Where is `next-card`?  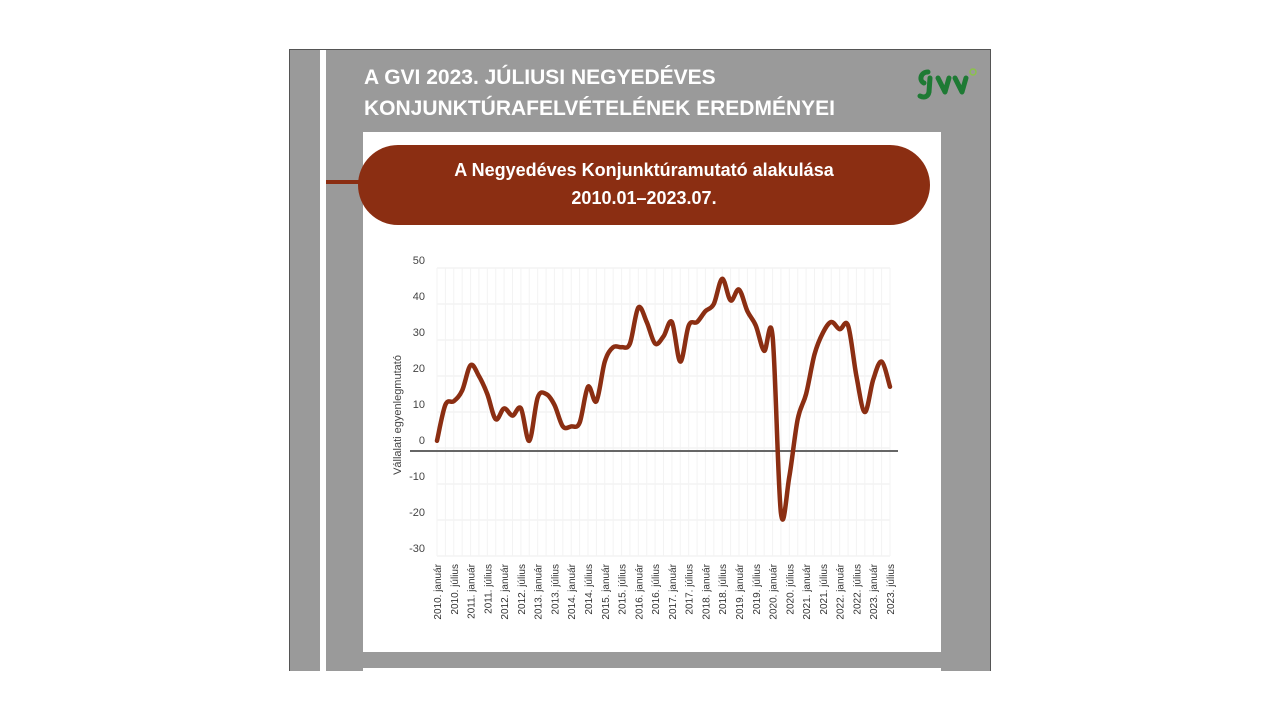
next-card is located at coordinates (652, 670).